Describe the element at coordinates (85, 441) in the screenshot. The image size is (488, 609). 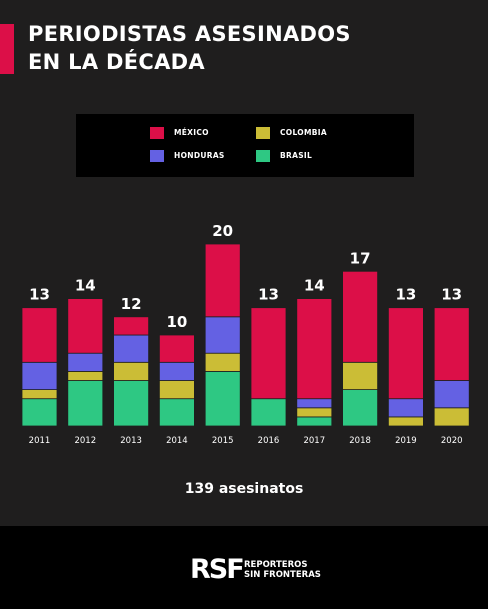
I see `x-tick-label-2012: 2012` at that location.